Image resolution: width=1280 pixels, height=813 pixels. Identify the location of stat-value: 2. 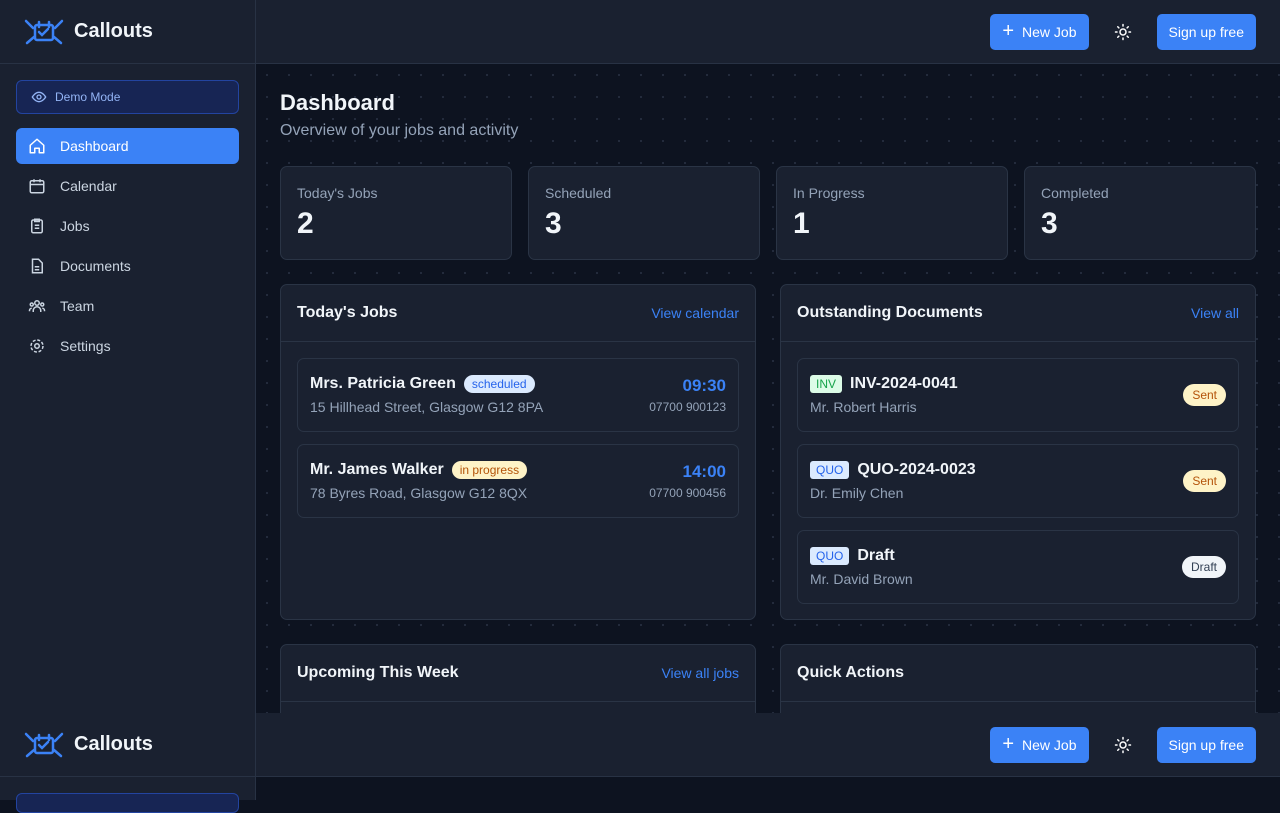
(305, 223).